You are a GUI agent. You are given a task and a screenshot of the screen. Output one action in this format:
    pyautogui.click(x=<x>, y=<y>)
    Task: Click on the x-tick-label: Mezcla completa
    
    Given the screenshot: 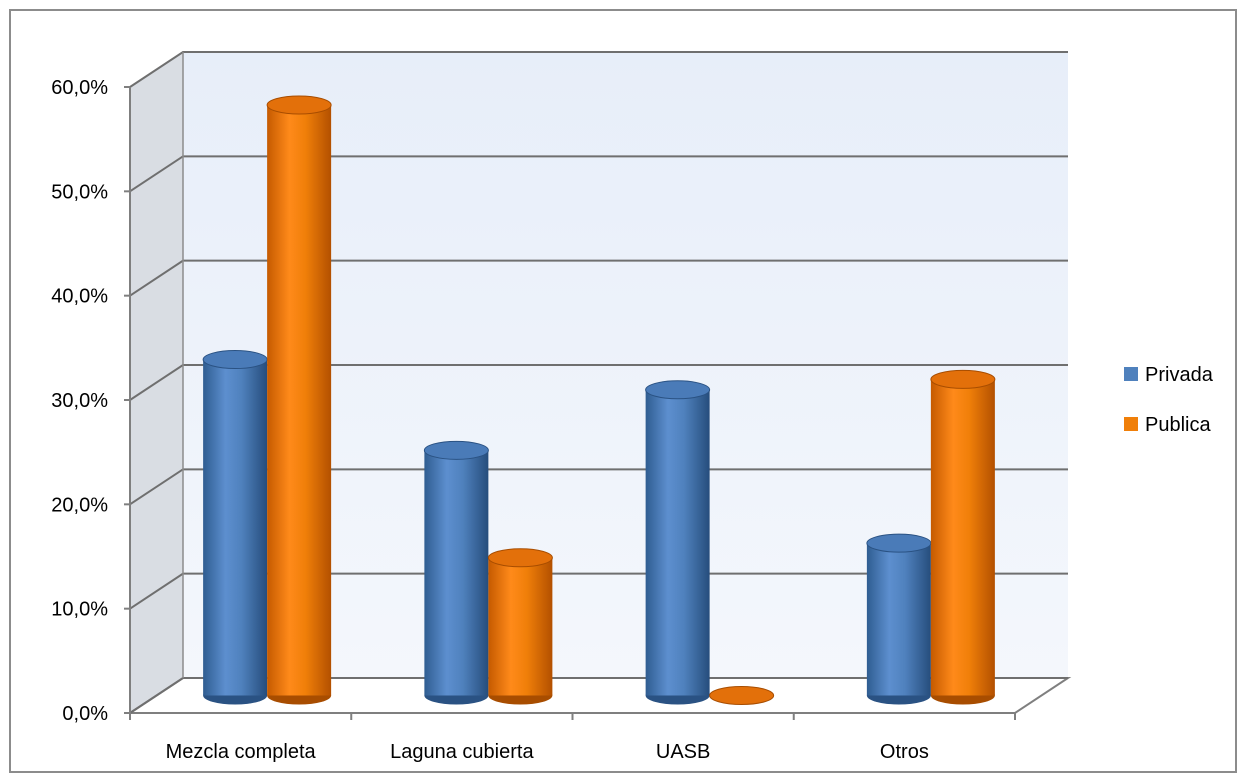 What is the action you would take?
    pyautogui.click(x=241, y=752)
    